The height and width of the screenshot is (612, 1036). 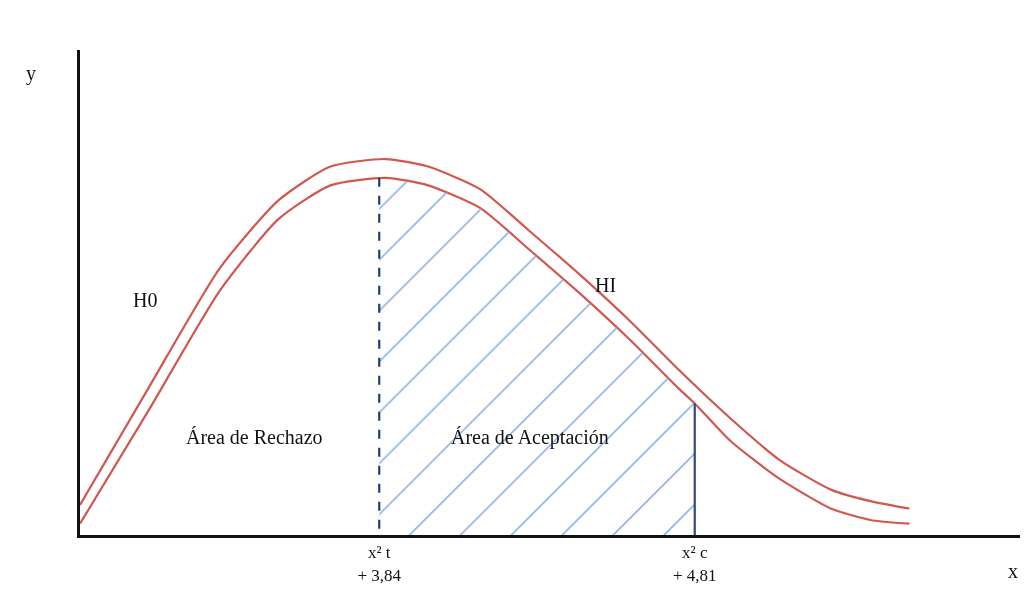 What do you see at coordinates (145, 300) in the screenshot?
I see `annotation: H0` at bounding box center [145, 300].